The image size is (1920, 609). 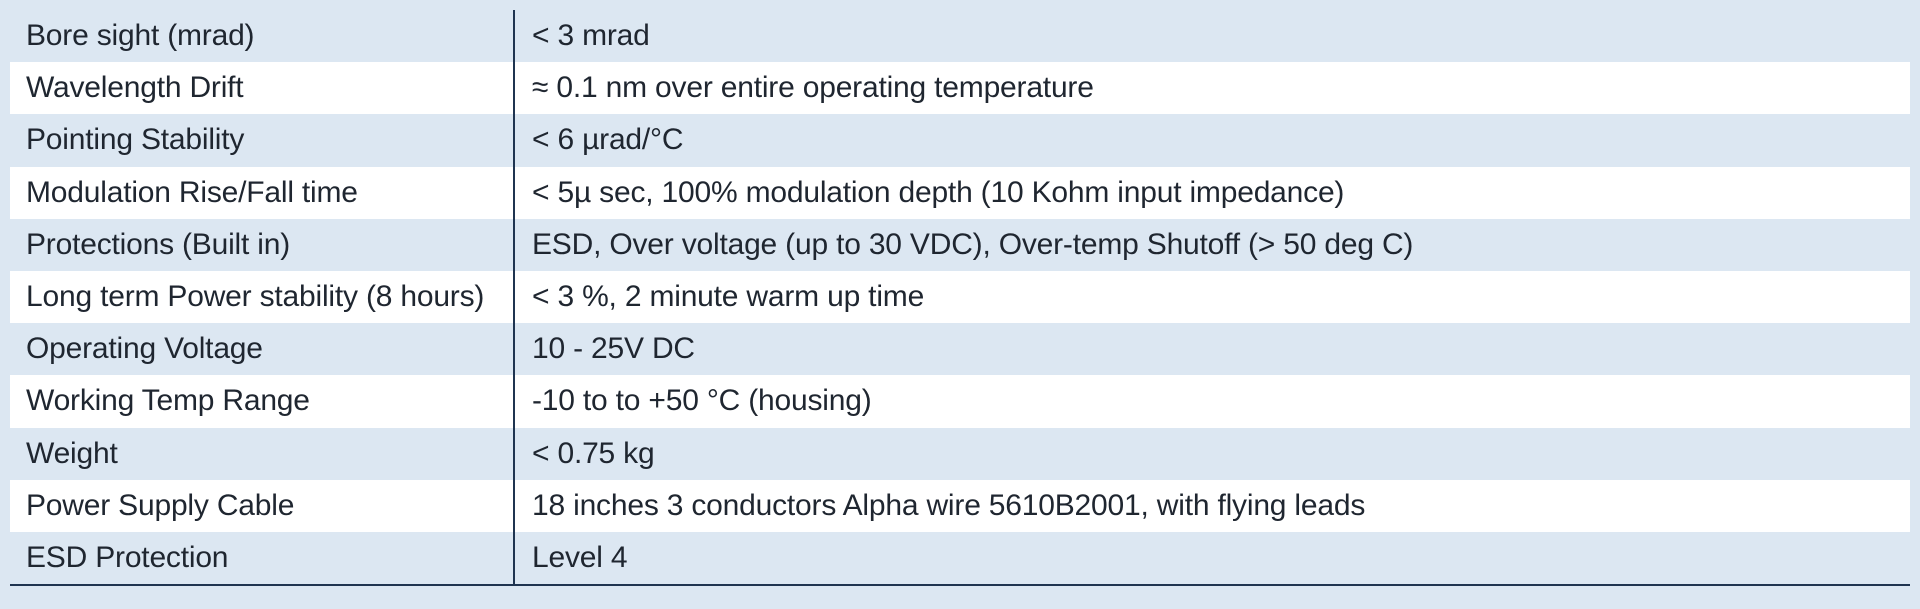 What do you see at coordinates (262, 140) in the screenshot?
I see `spec-label: Pointing Stability` at bounding box center [262, 140].